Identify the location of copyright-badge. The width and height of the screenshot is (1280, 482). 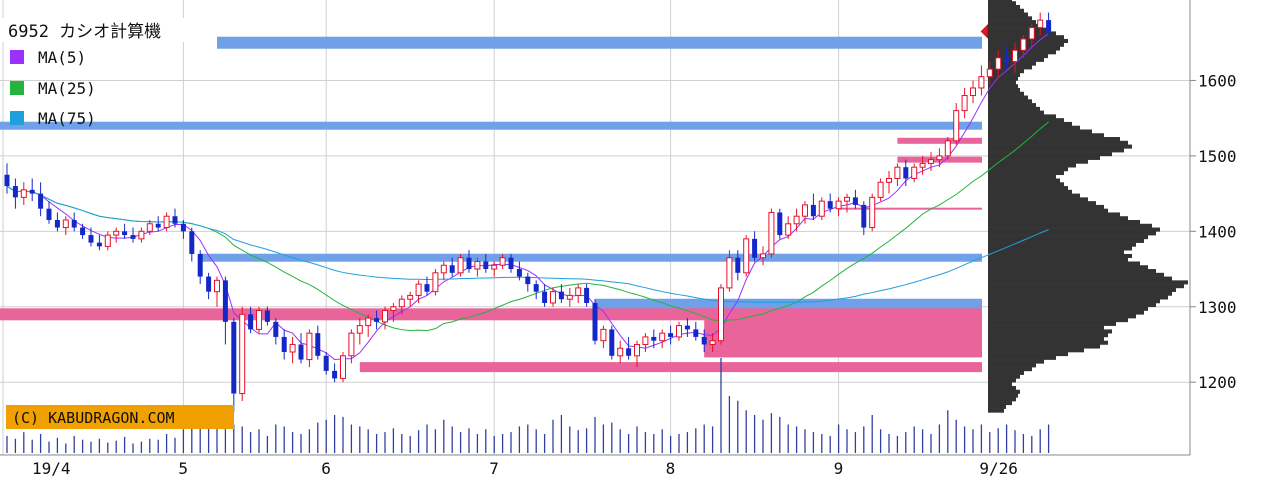
(120, 417).